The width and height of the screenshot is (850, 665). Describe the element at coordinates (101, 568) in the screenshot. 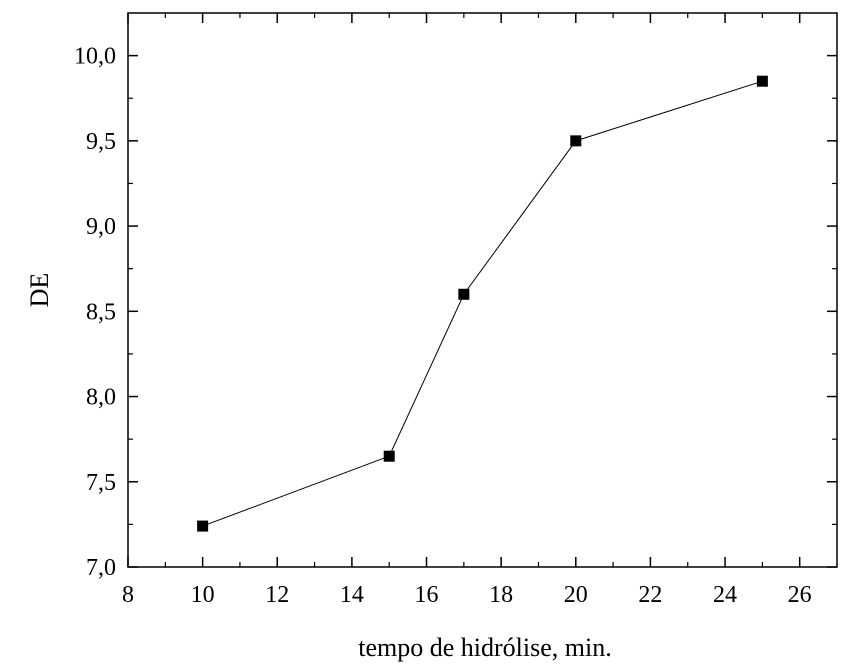

I see `y-tick-label: 7,0` at that location.